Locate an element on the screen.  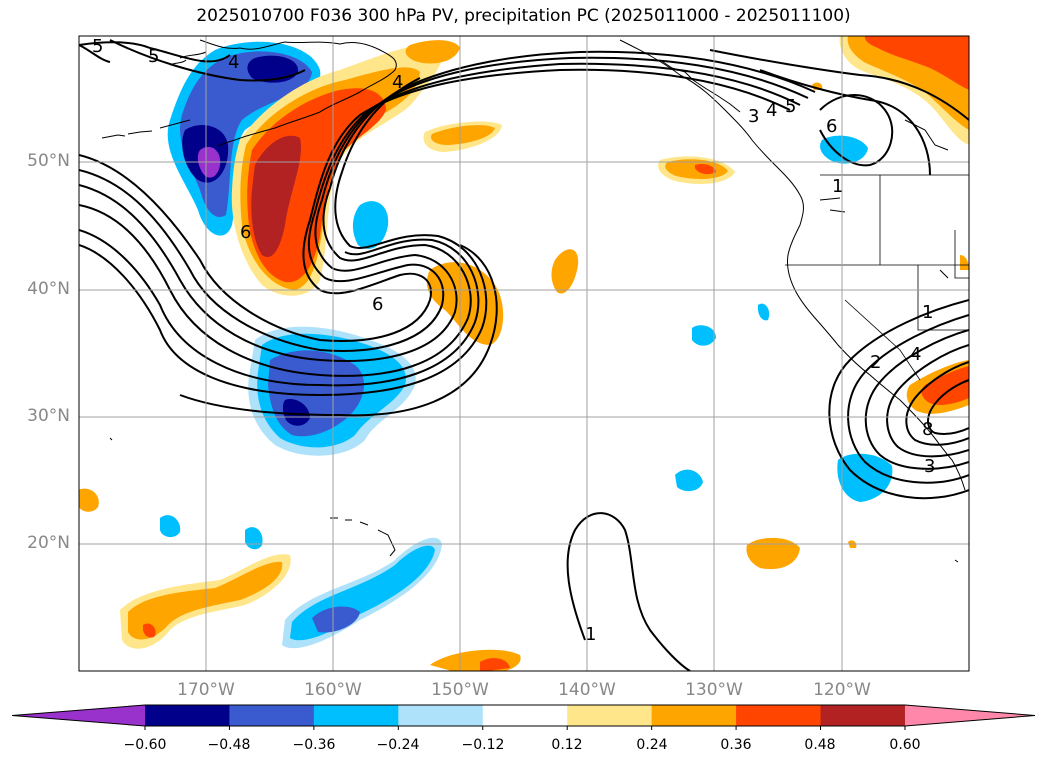
colorbar-tick-label: 0.48 is located at coordinates (820, 745).